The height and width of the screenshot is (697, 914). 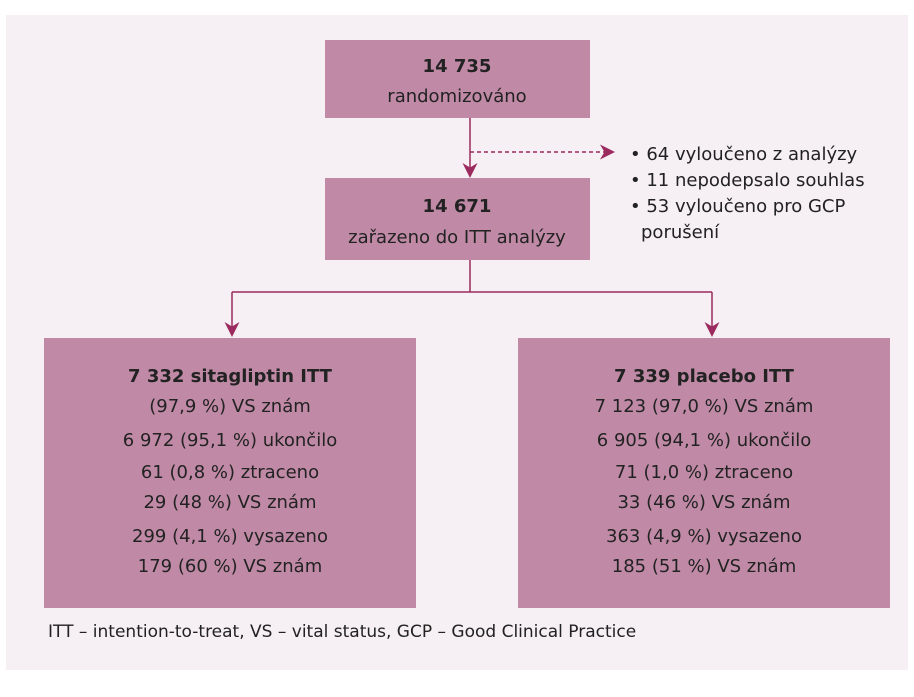 I want to click on node-label: randomizováno, so click(x=456, y=96).